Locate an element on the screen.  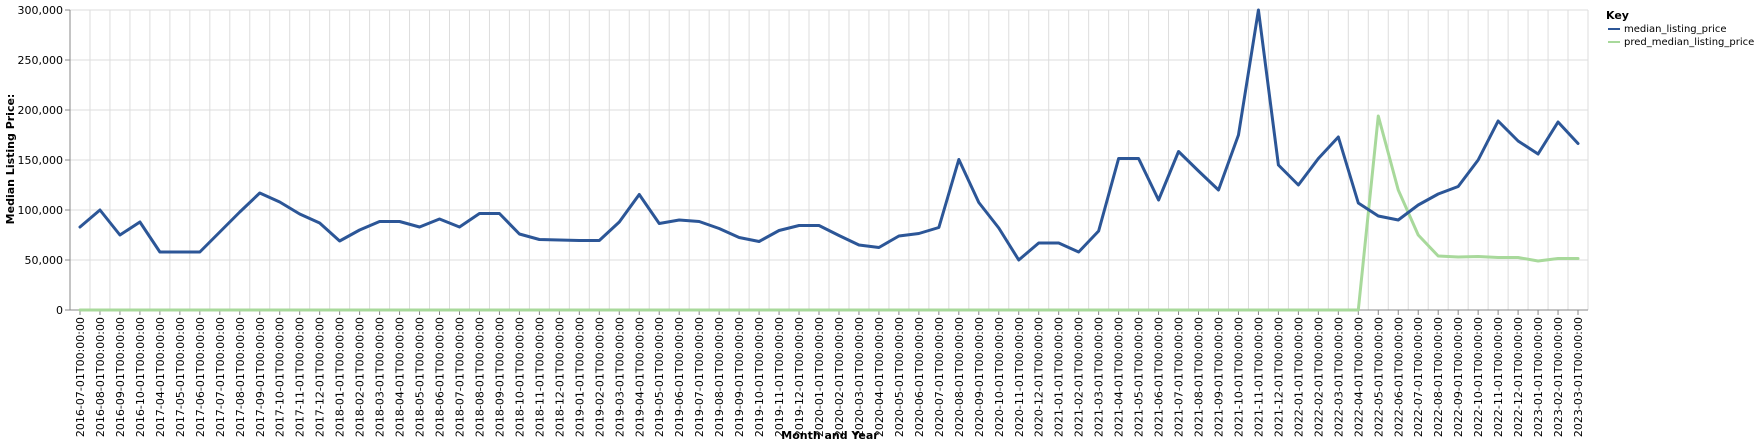
x-tick-label: 2023-03-01T00:00:00 is located at coordinates (1578, 377).